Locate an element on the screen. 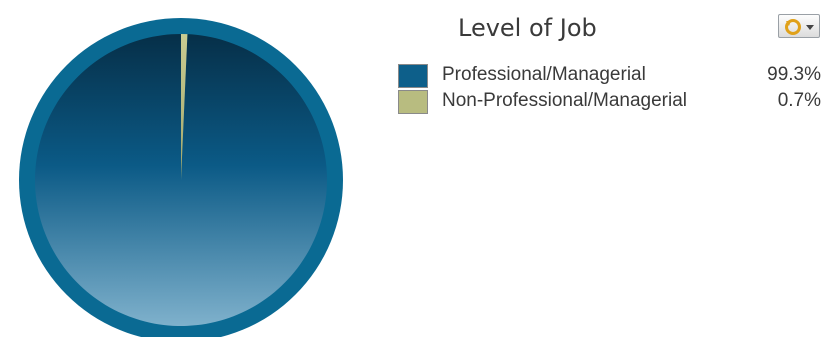  chart-menu-button is located at coordinates (799, 26).